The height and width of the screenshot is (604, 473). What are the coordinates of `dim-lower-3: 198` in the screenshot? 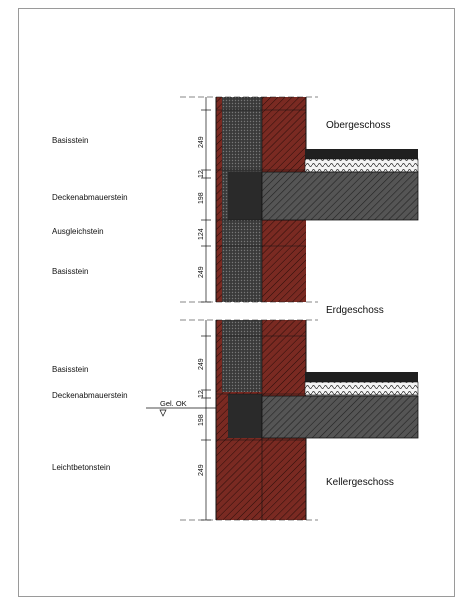 It's located at (201, 420).